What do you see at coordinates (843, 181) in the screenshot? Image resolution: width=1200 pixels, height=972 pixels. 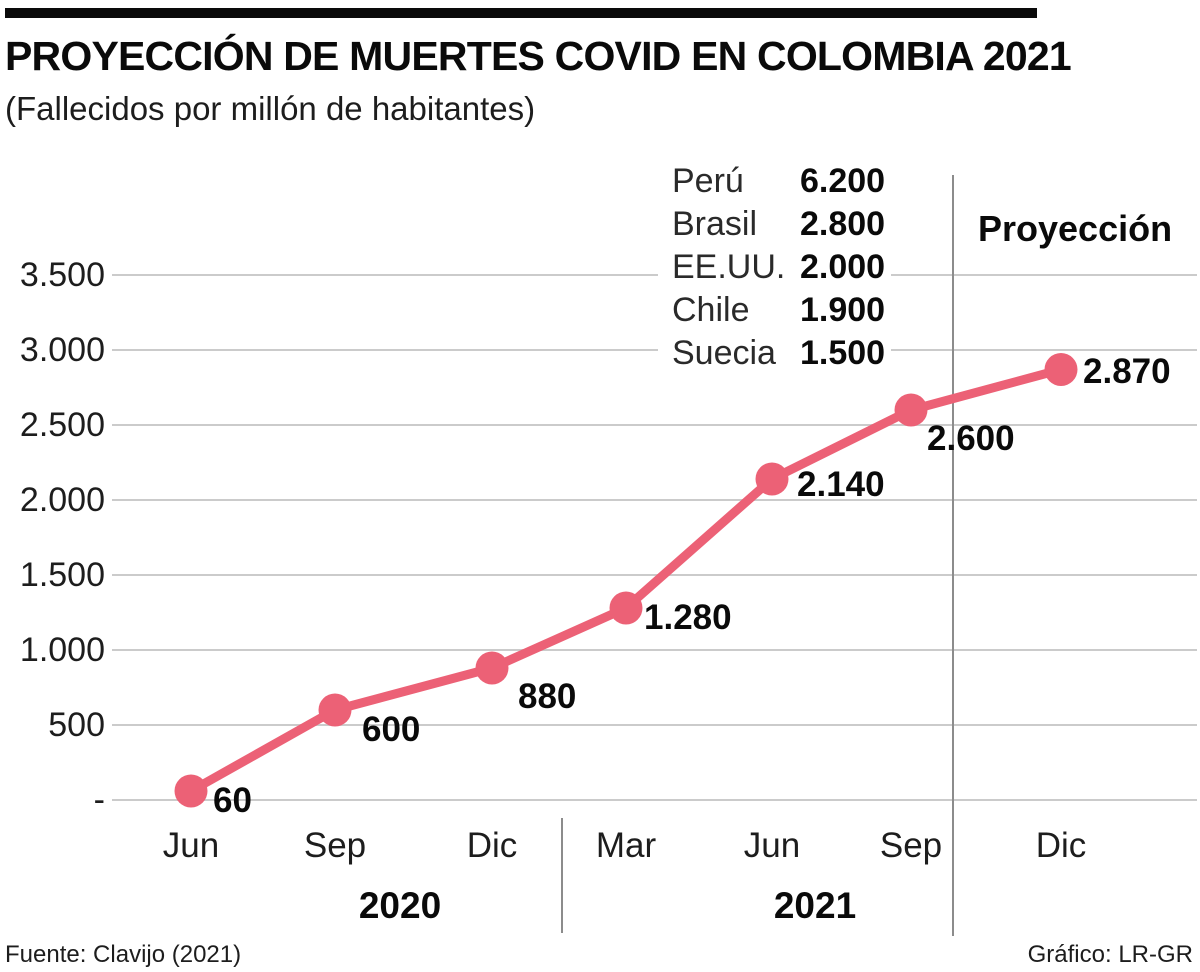 I see `legend-country-value: 6.200` at bounding box center [843, 181].